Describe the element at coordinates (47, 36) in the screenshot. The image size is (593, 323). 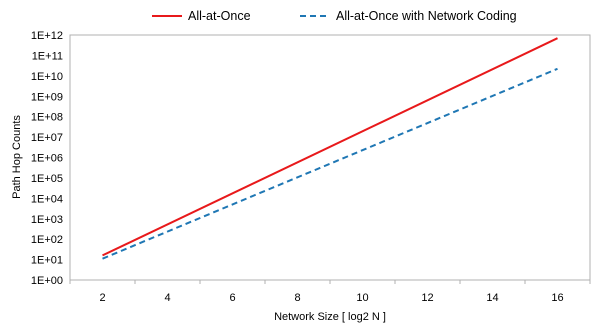
I see `y-tick-label: 1E+12` at that location.